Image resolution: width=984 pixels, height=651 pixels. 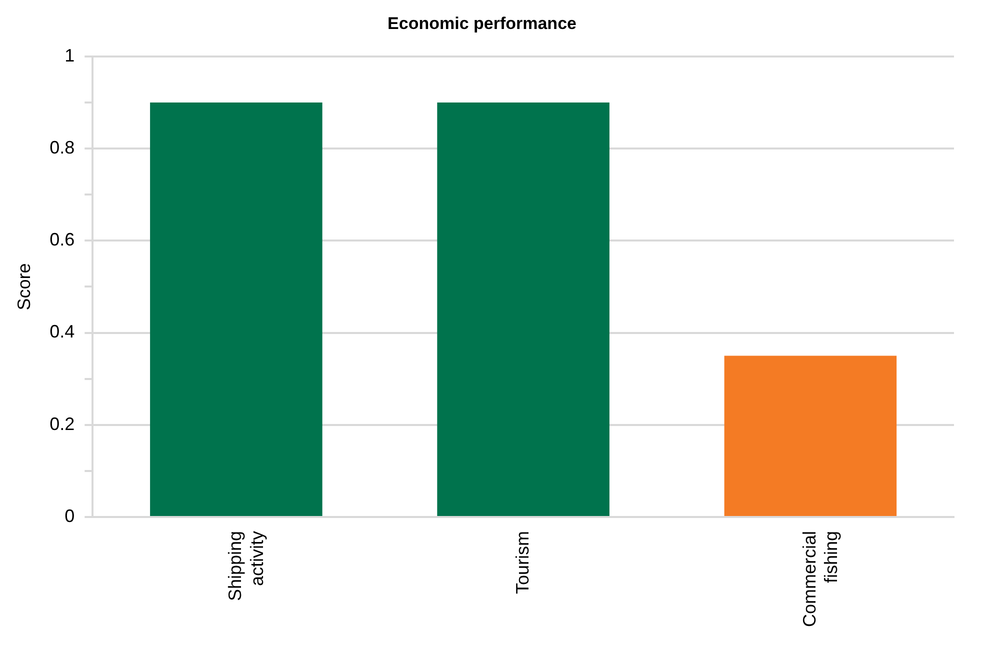 I want to click on x-tick-label: Commercial fishing, so click(x=820, y=579).